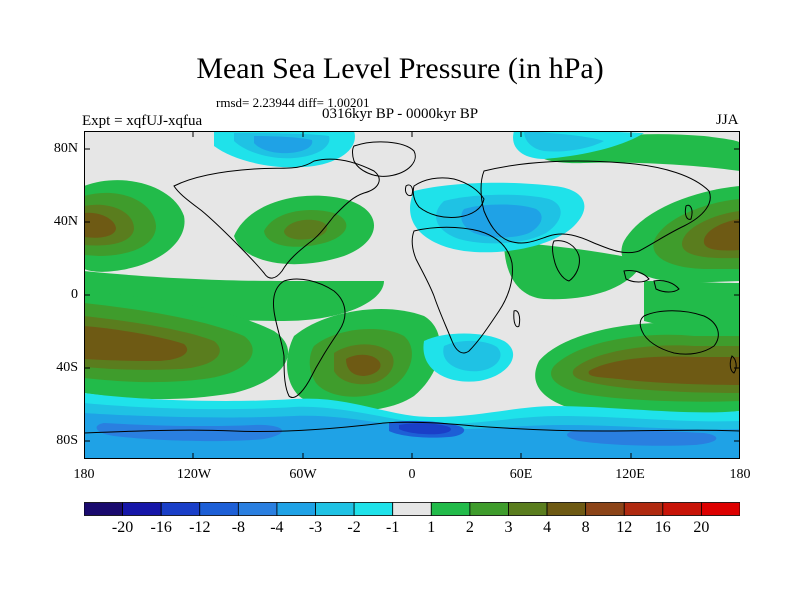 This screenshot has height=600, width=800. Describe the element at coordinates (469, 527) in the screenshot. I see `colorbar-label: 2` at that location.